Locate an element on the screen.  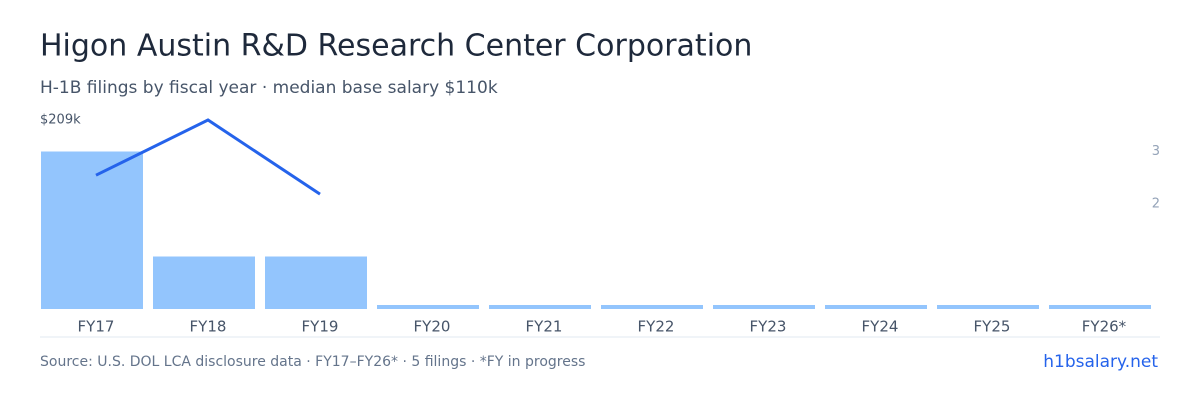
x-tick-label: FY18 is located at coordinates (208, 327).